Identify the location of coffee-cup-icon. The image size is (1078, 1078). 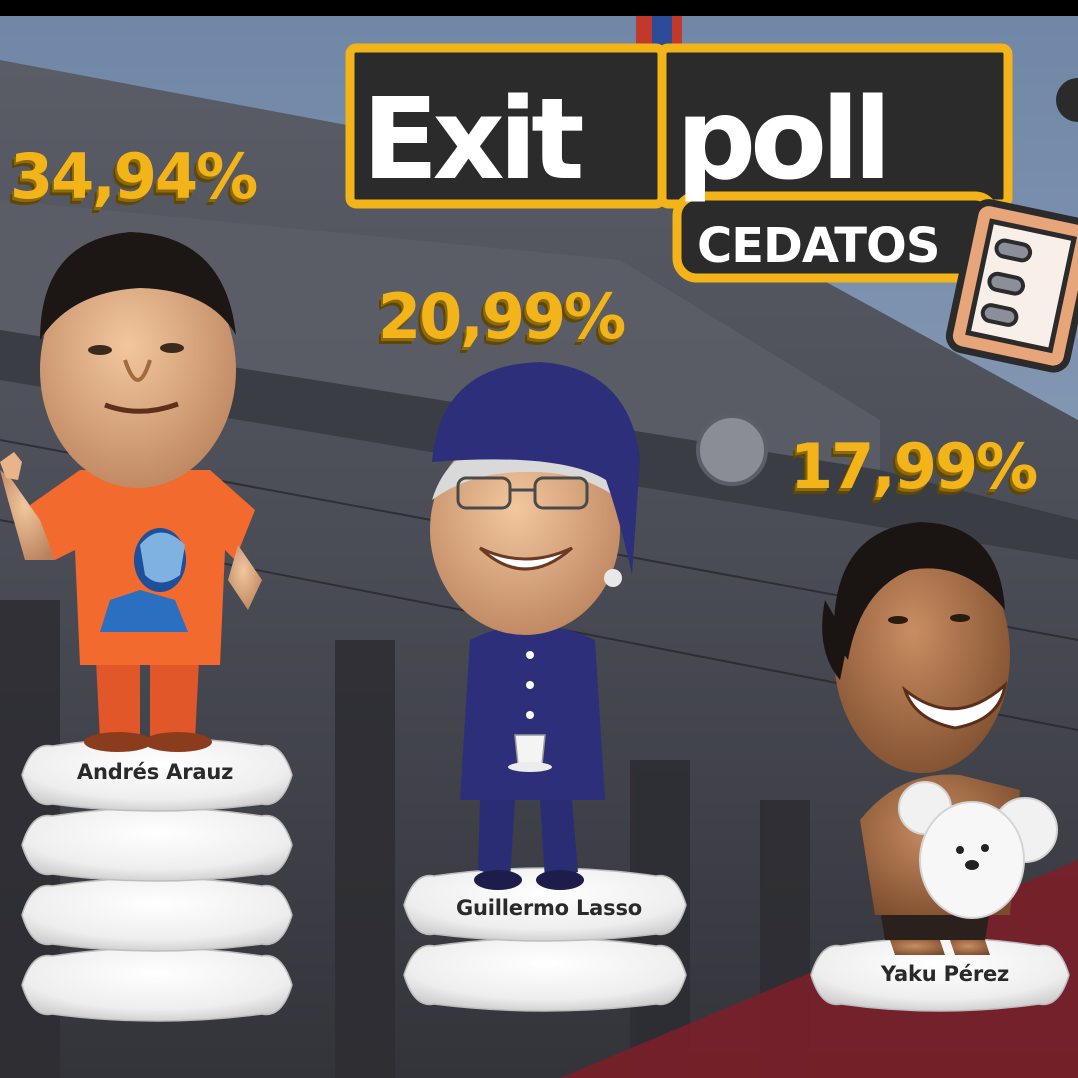
(530, 753).